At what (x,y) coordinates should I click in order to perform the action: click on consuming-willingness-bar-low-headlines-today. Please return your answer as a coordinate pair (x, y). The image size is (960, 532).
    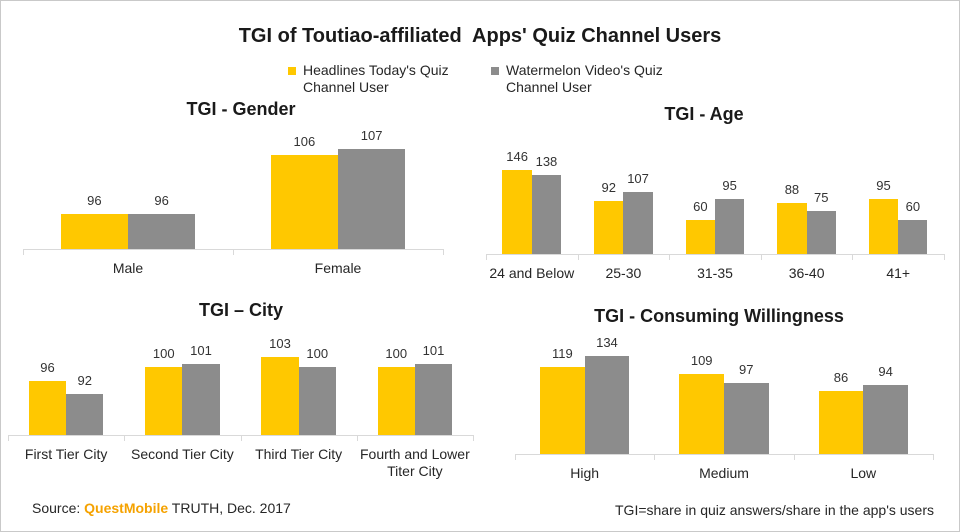
    Looking at the image, I should click on (841, 422).